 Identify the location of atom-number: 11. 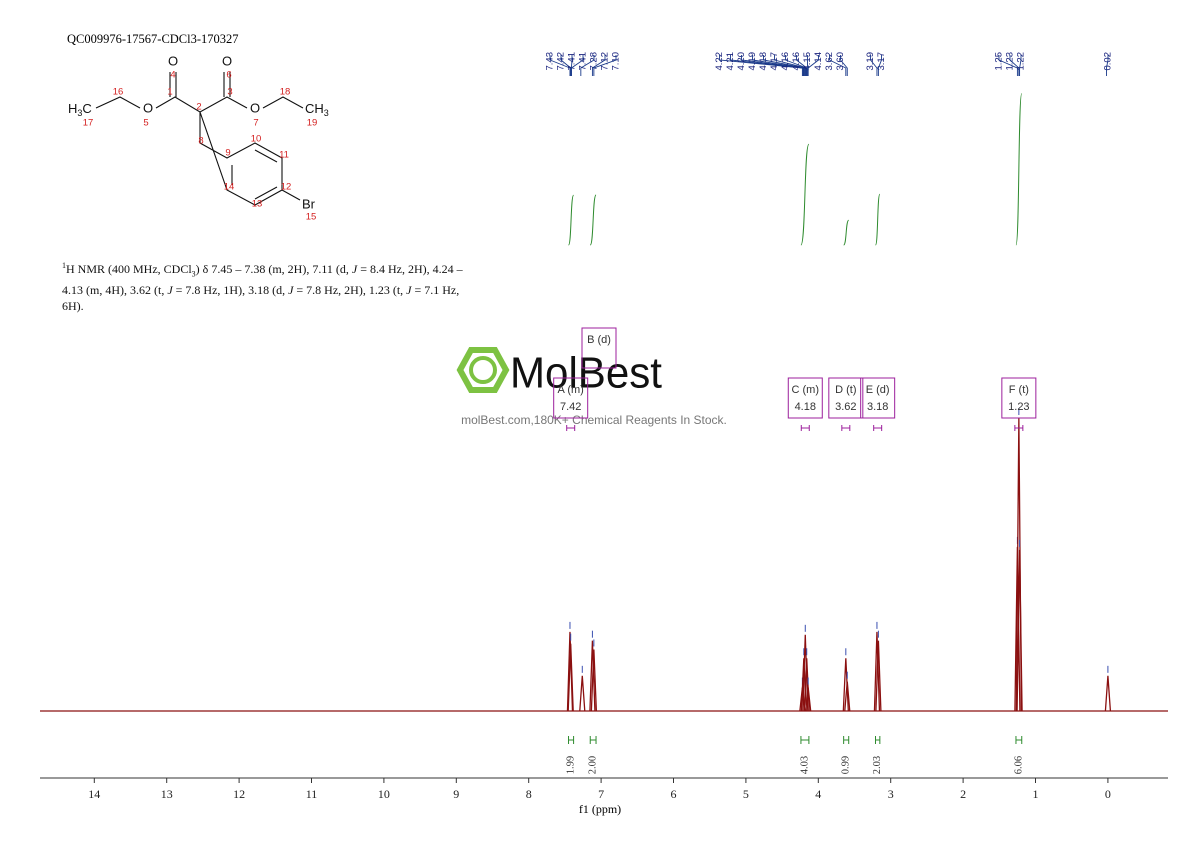
(284, 155).